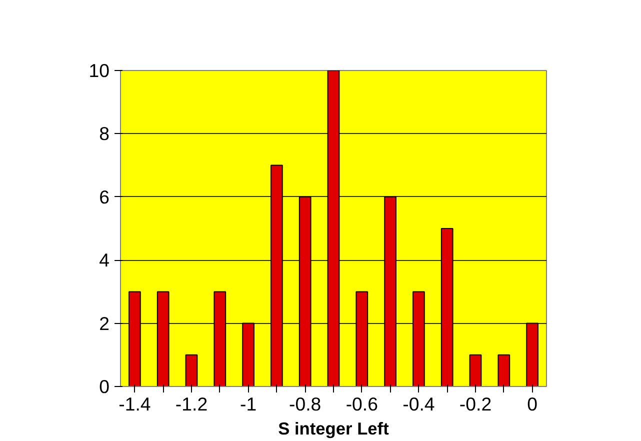  What do you see at coordinates (248, 404) in the screenshot?
I see `x-tick-label: -1` at bounding box center [248, 404].